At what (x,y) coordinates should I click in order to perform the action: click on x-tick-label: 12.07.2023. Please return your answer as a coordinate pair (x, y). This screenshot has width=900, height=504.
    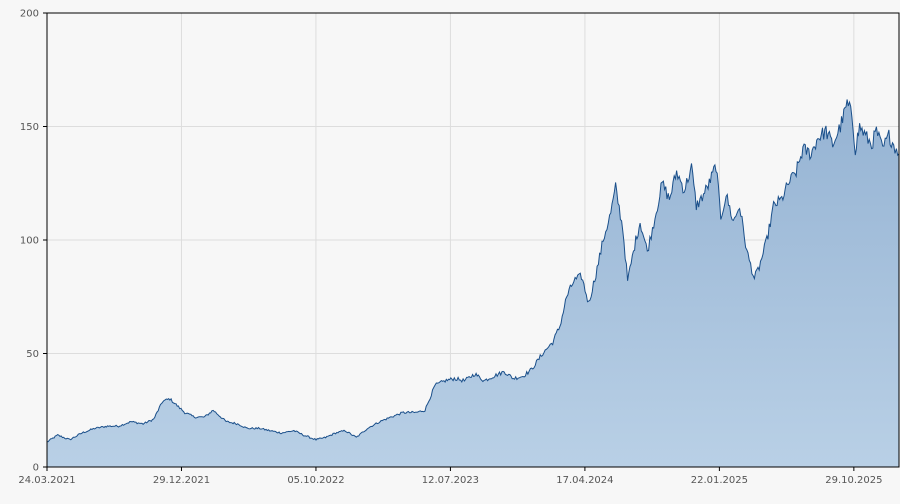
    Looking at the image, I should click on (450, 480).